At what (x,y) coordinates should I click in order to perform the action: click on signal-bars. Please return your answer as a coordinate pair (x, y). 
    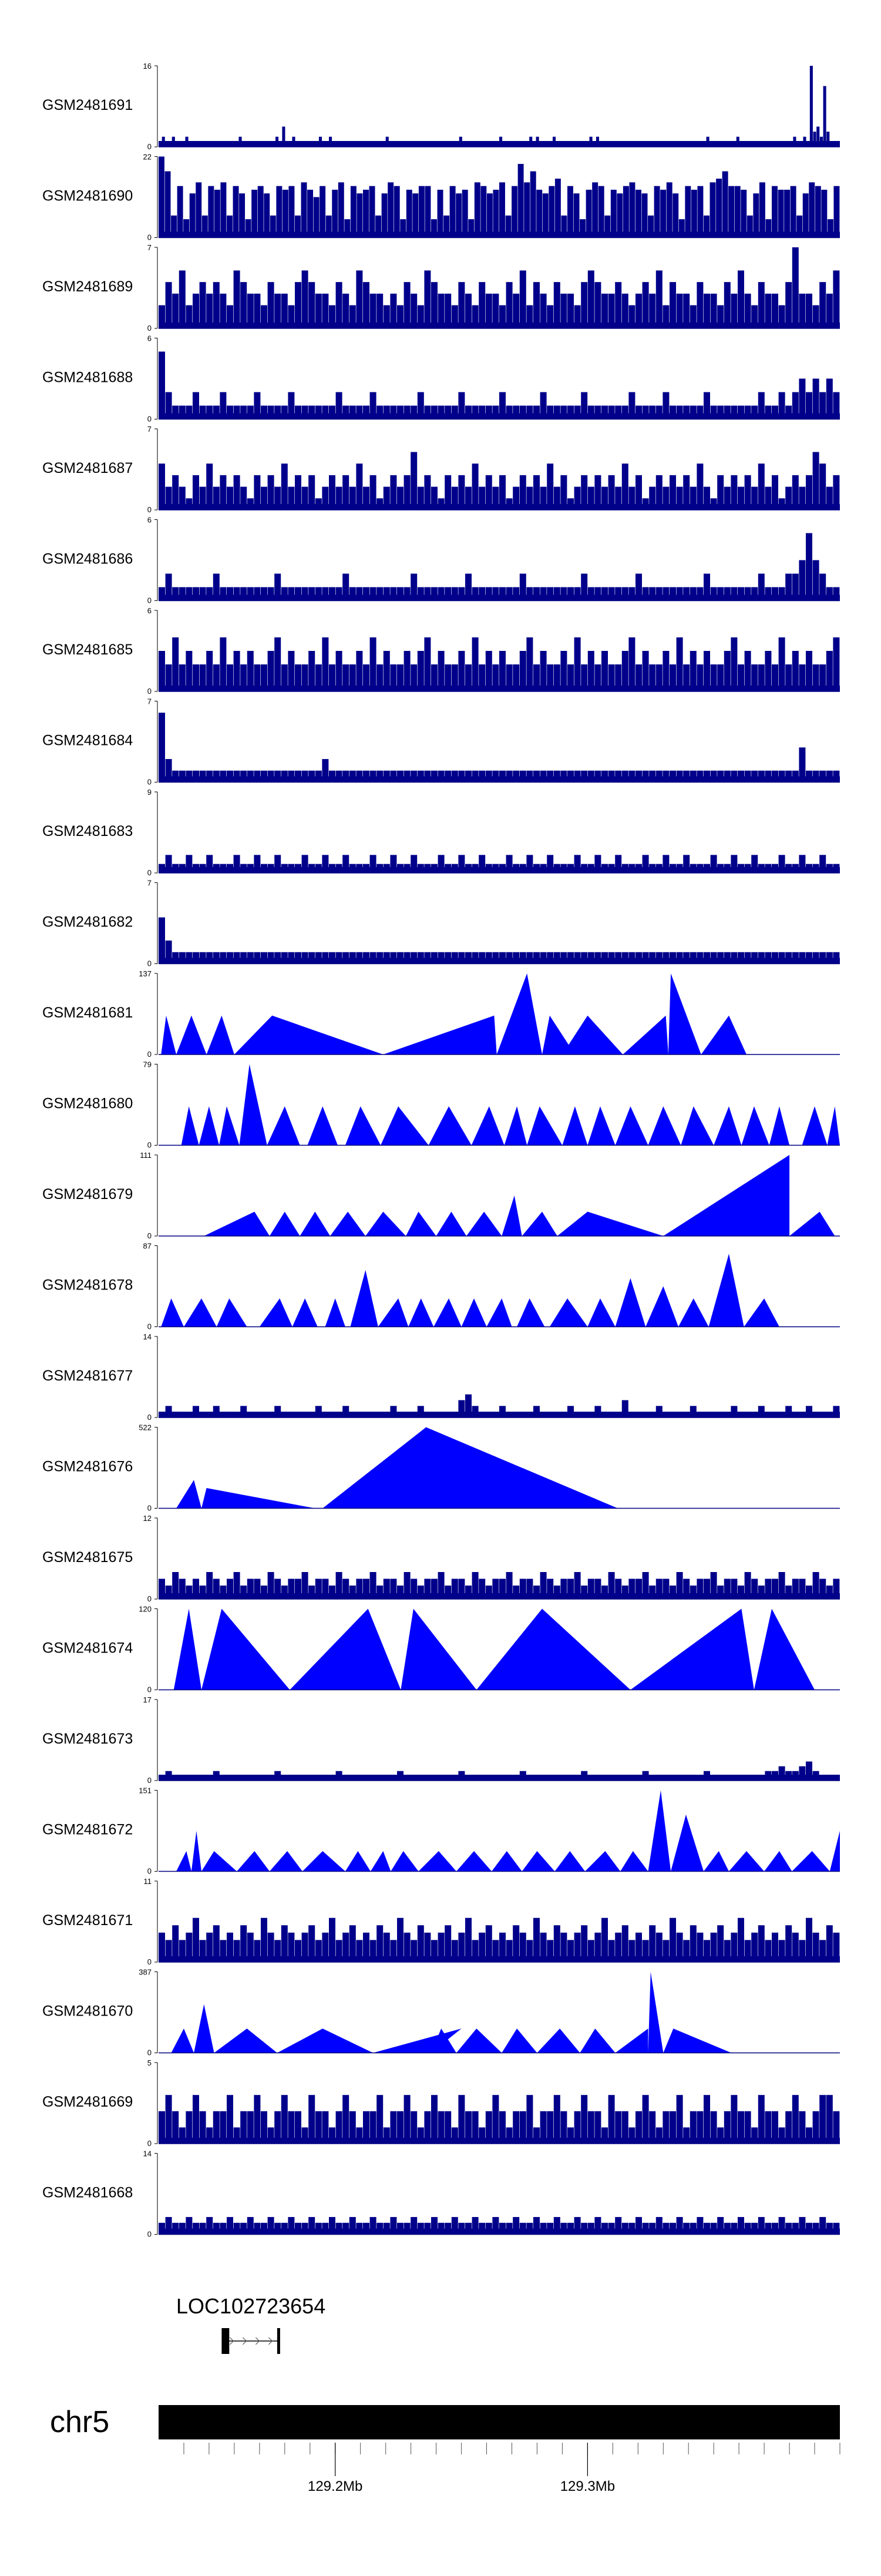
    Looking at the image, I should click on (500, 567).